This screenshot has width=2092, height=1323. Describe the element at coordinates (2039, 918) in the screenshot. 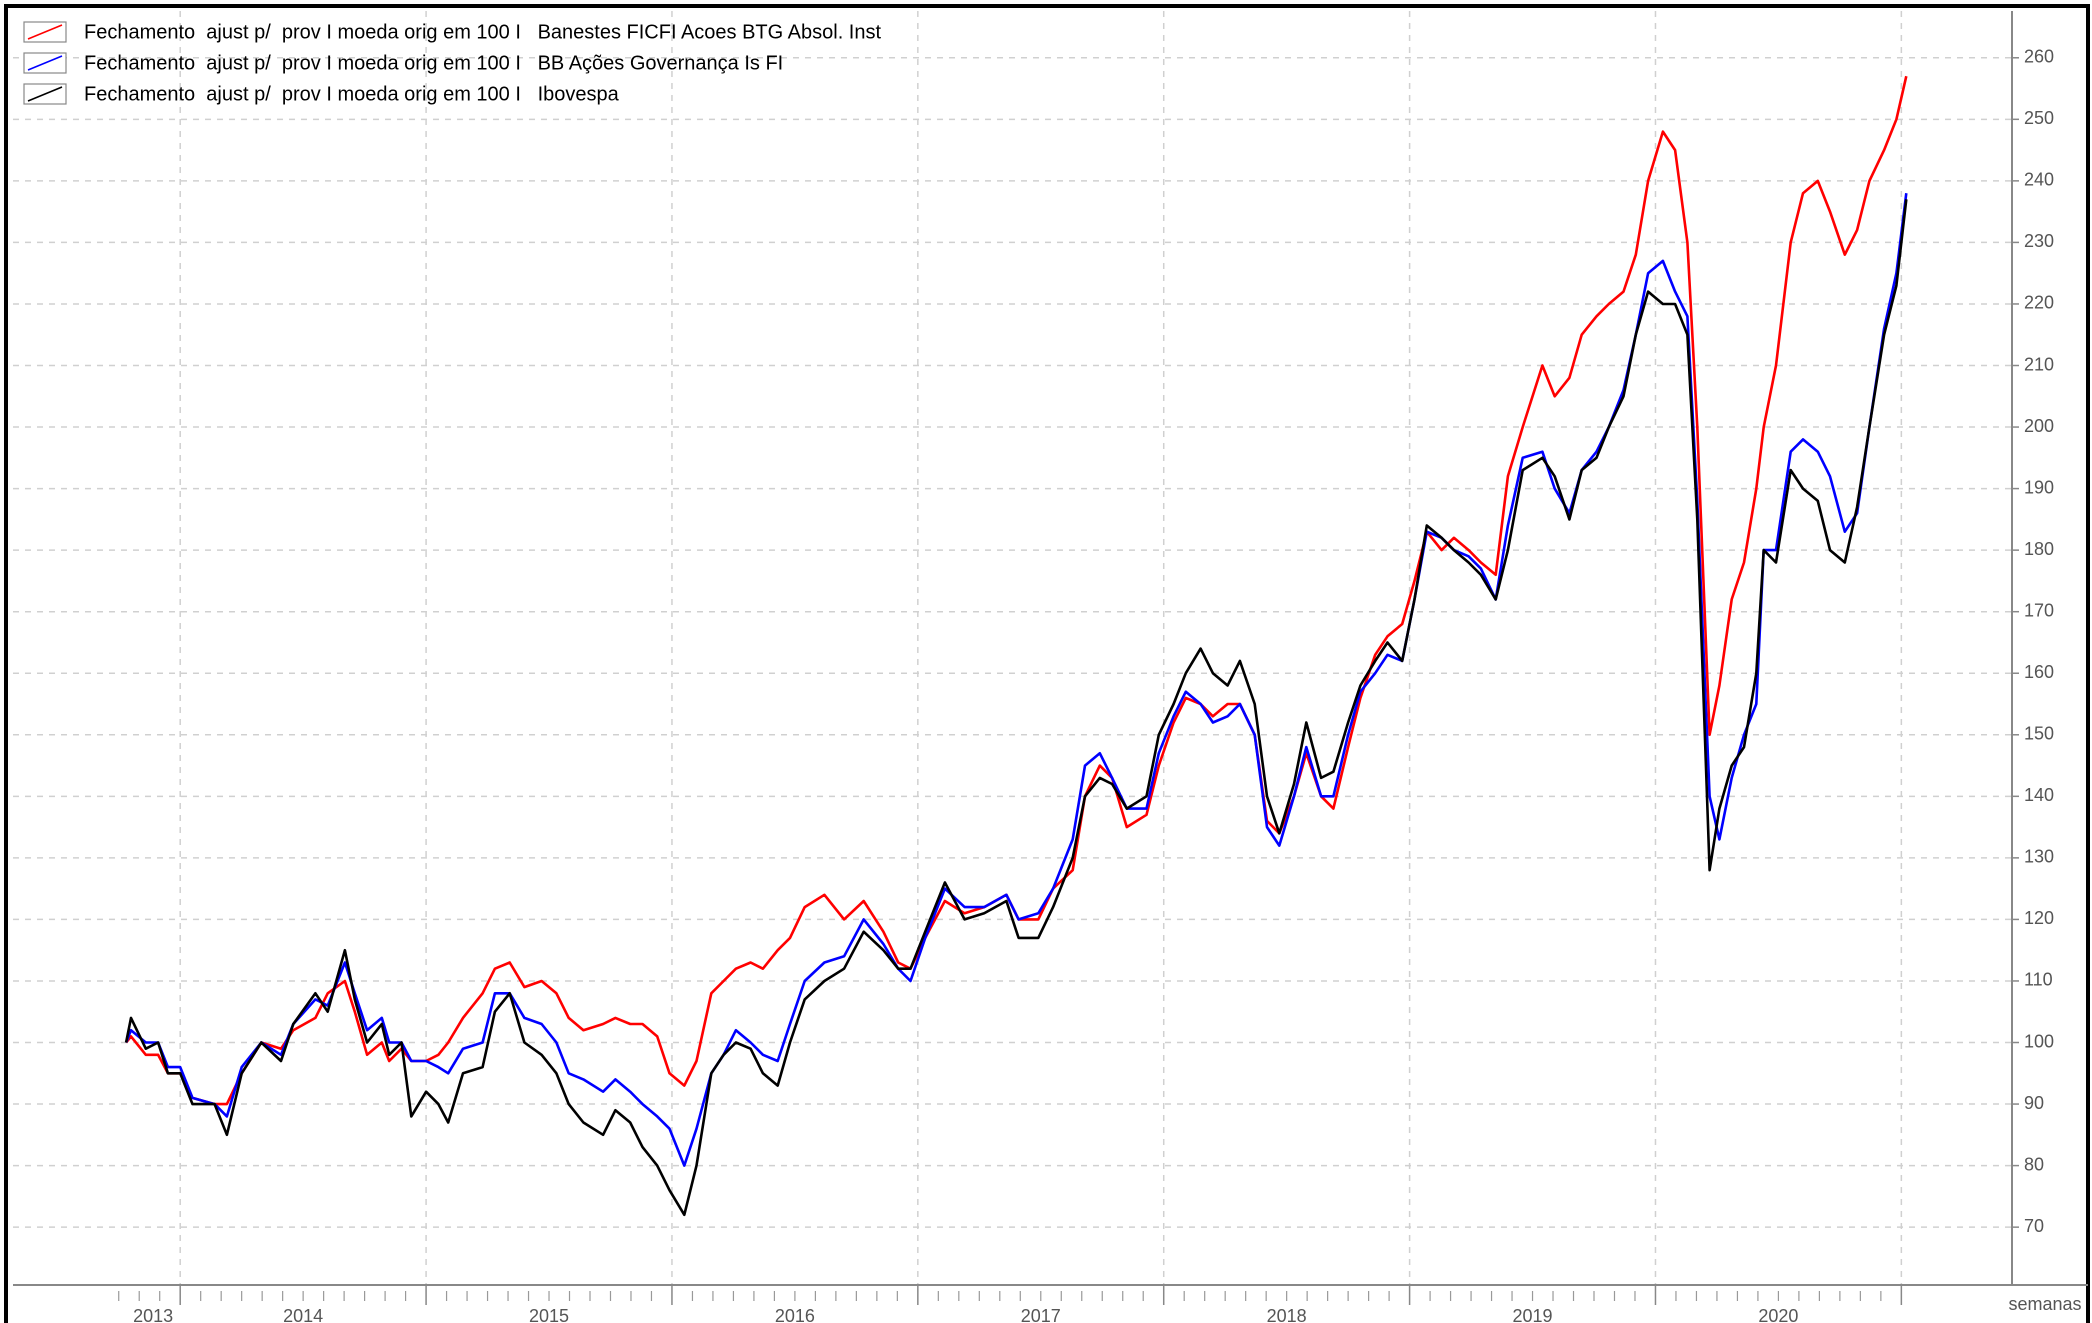

I see `y-tick-label: 120` at that location.